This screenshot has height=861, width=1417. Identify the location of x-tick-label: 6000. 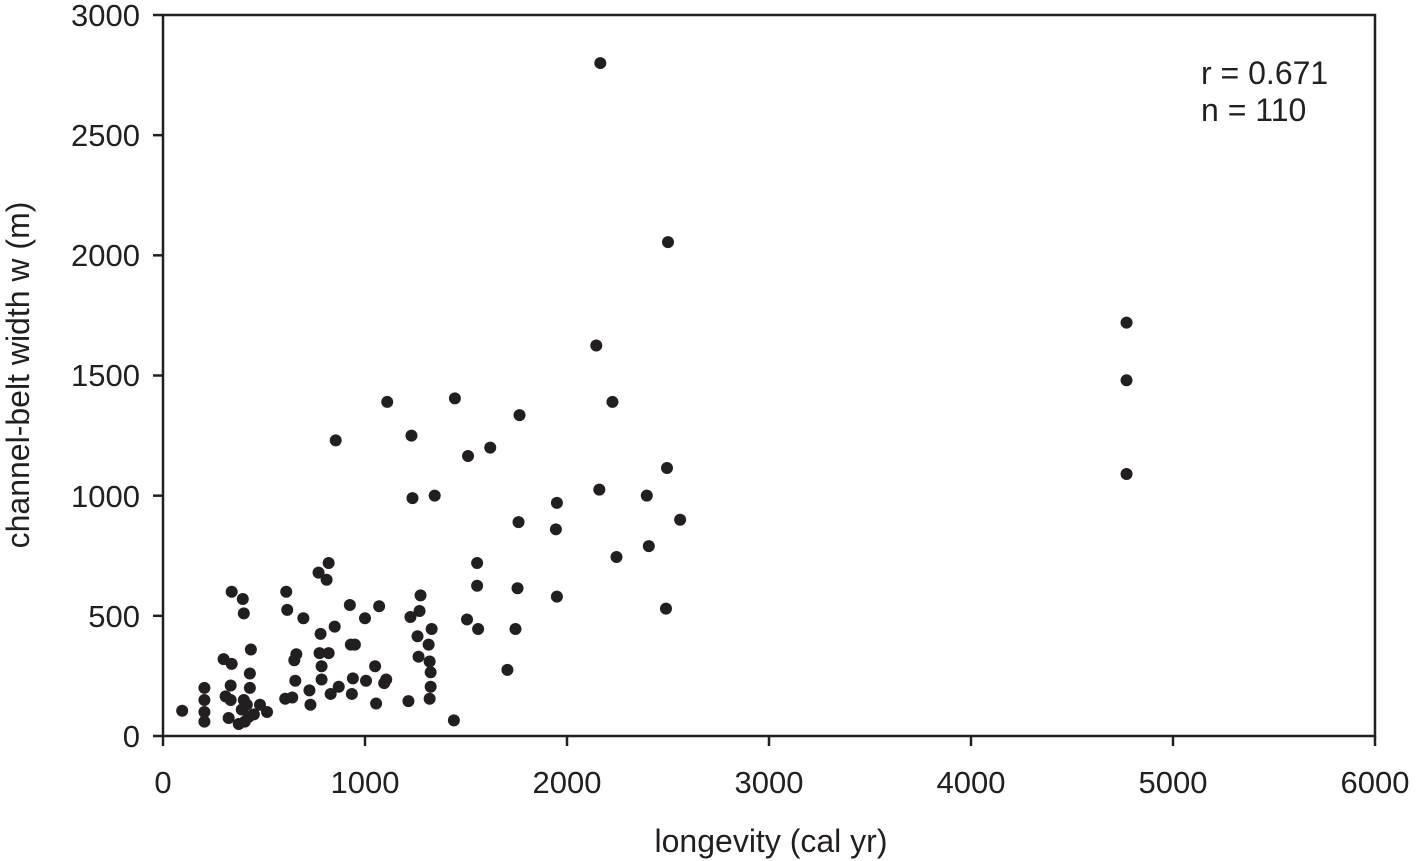
(1375, 782).